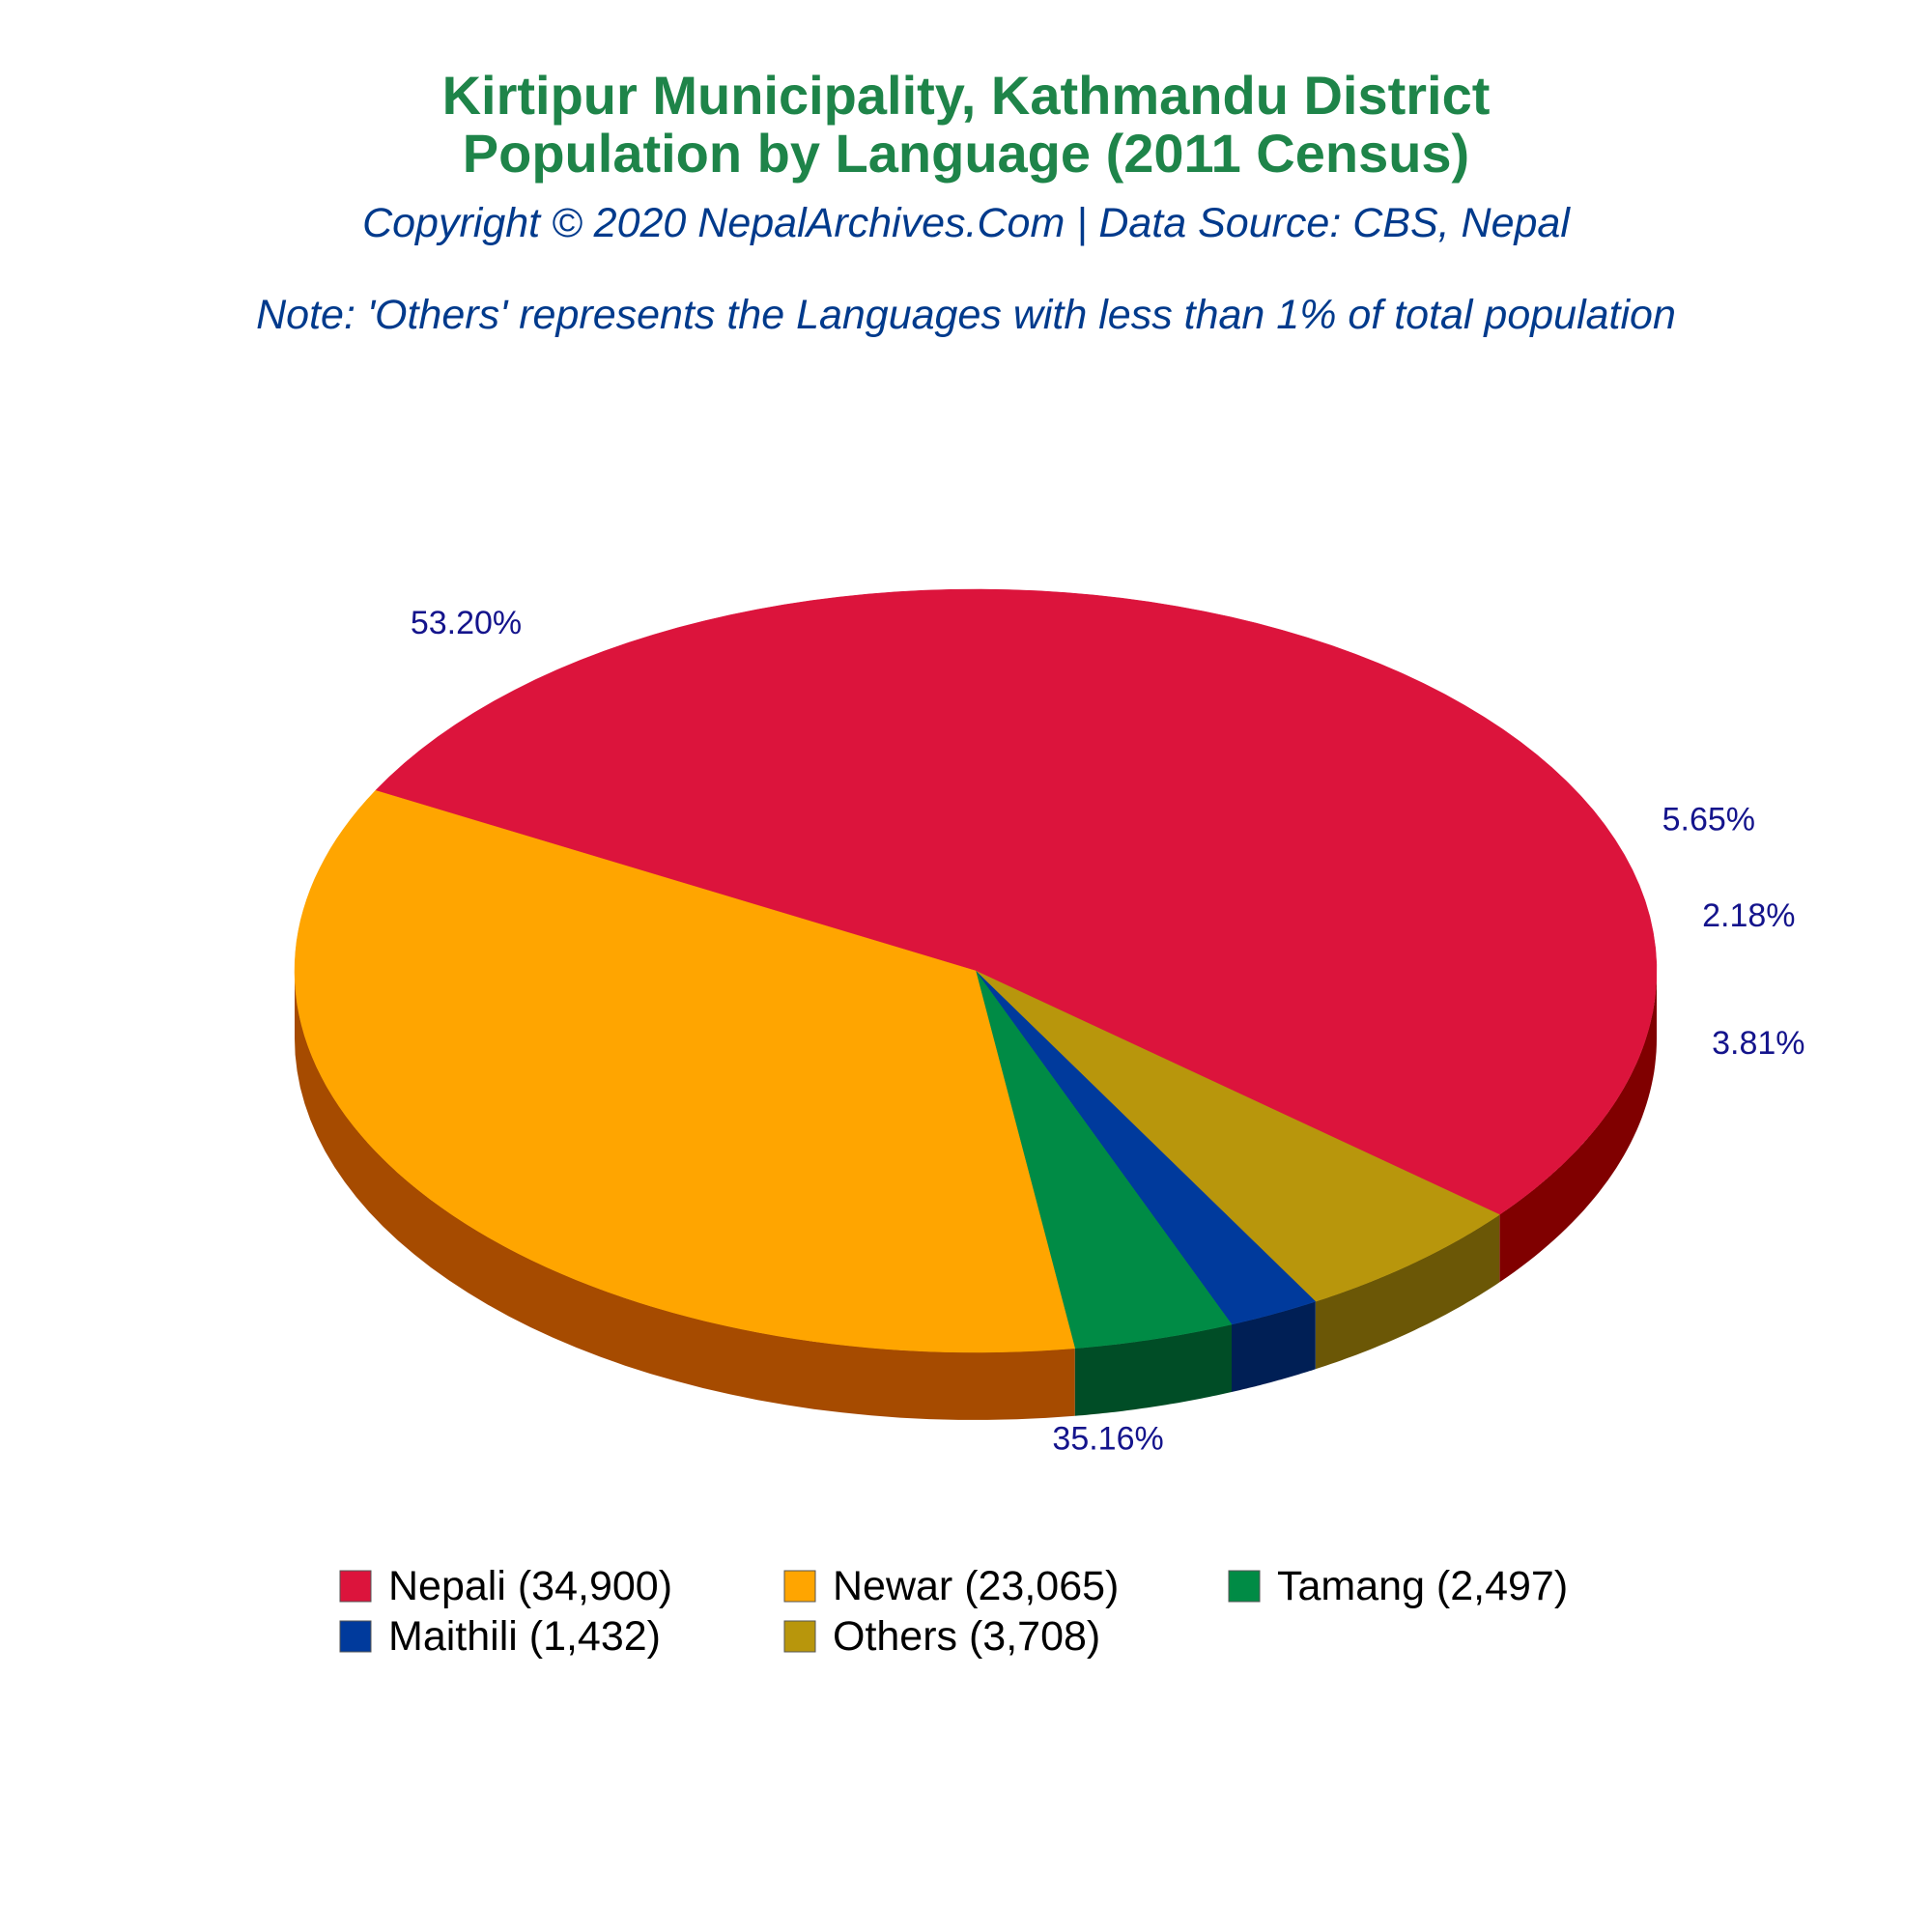 Image resolution: width=1932 pixels, height=1932 pixels. Describe the element at coordinates (1107, 1439) in the screenshot. I see `pct-label-newar: 35.16%` at that location.